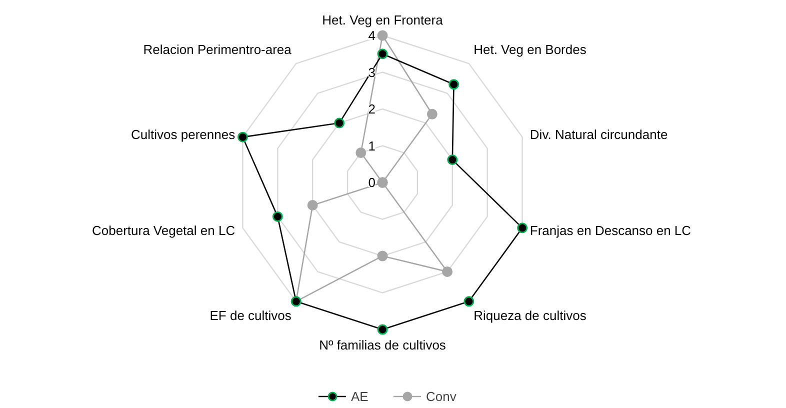 Image resolution: width=786 pixels, height=408 pixels. Describe the element at coordinates (372, 146) in the screenshot. I see `y-tick-label: 1` at that location.